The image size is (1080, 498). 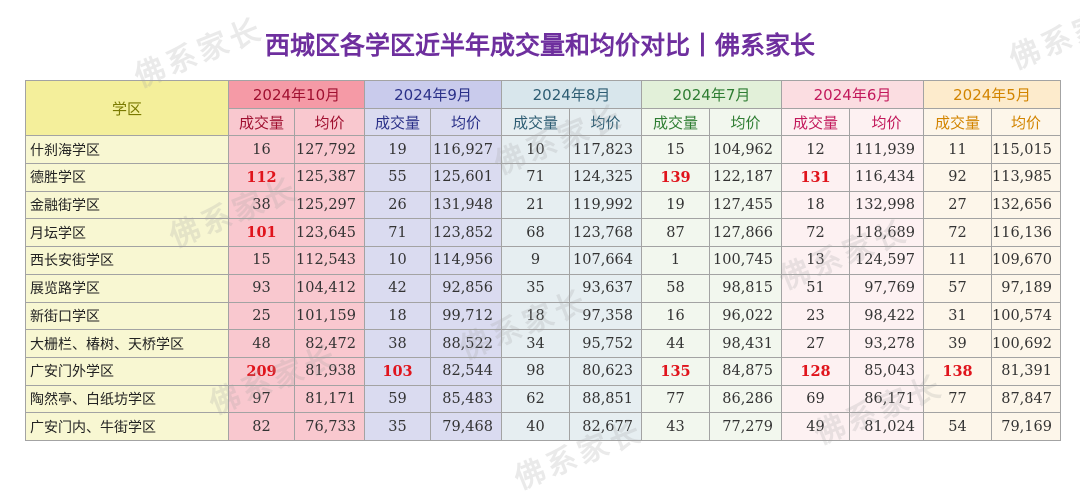 What do you see at coordinates (397, 288) in the screenshot?
I see `volume-cell: 42` at bounding box center [397, 288].